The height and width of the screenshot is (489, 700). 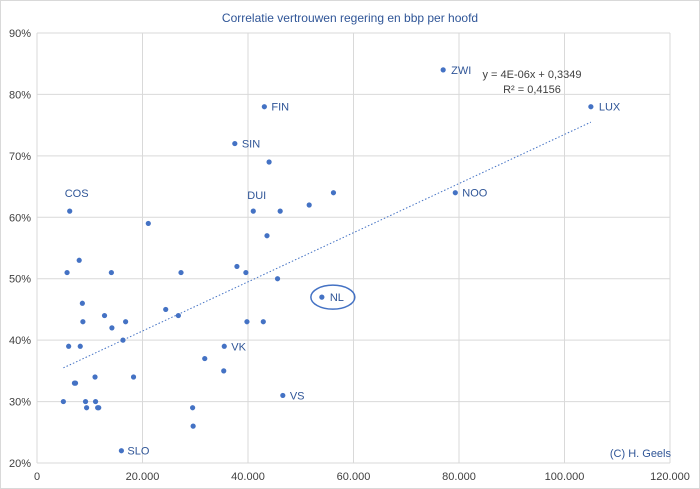 I want to click on y-tick-label: 90%, so click(x=20, y=34).